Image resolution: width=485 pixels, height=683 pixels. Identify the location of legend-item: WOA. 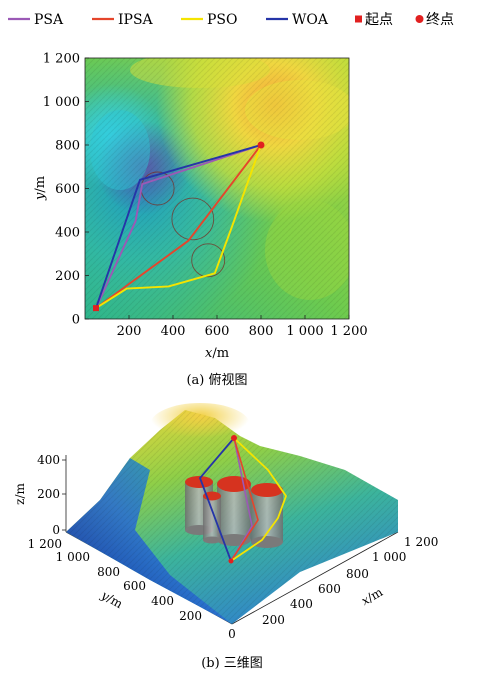
(297, 20).